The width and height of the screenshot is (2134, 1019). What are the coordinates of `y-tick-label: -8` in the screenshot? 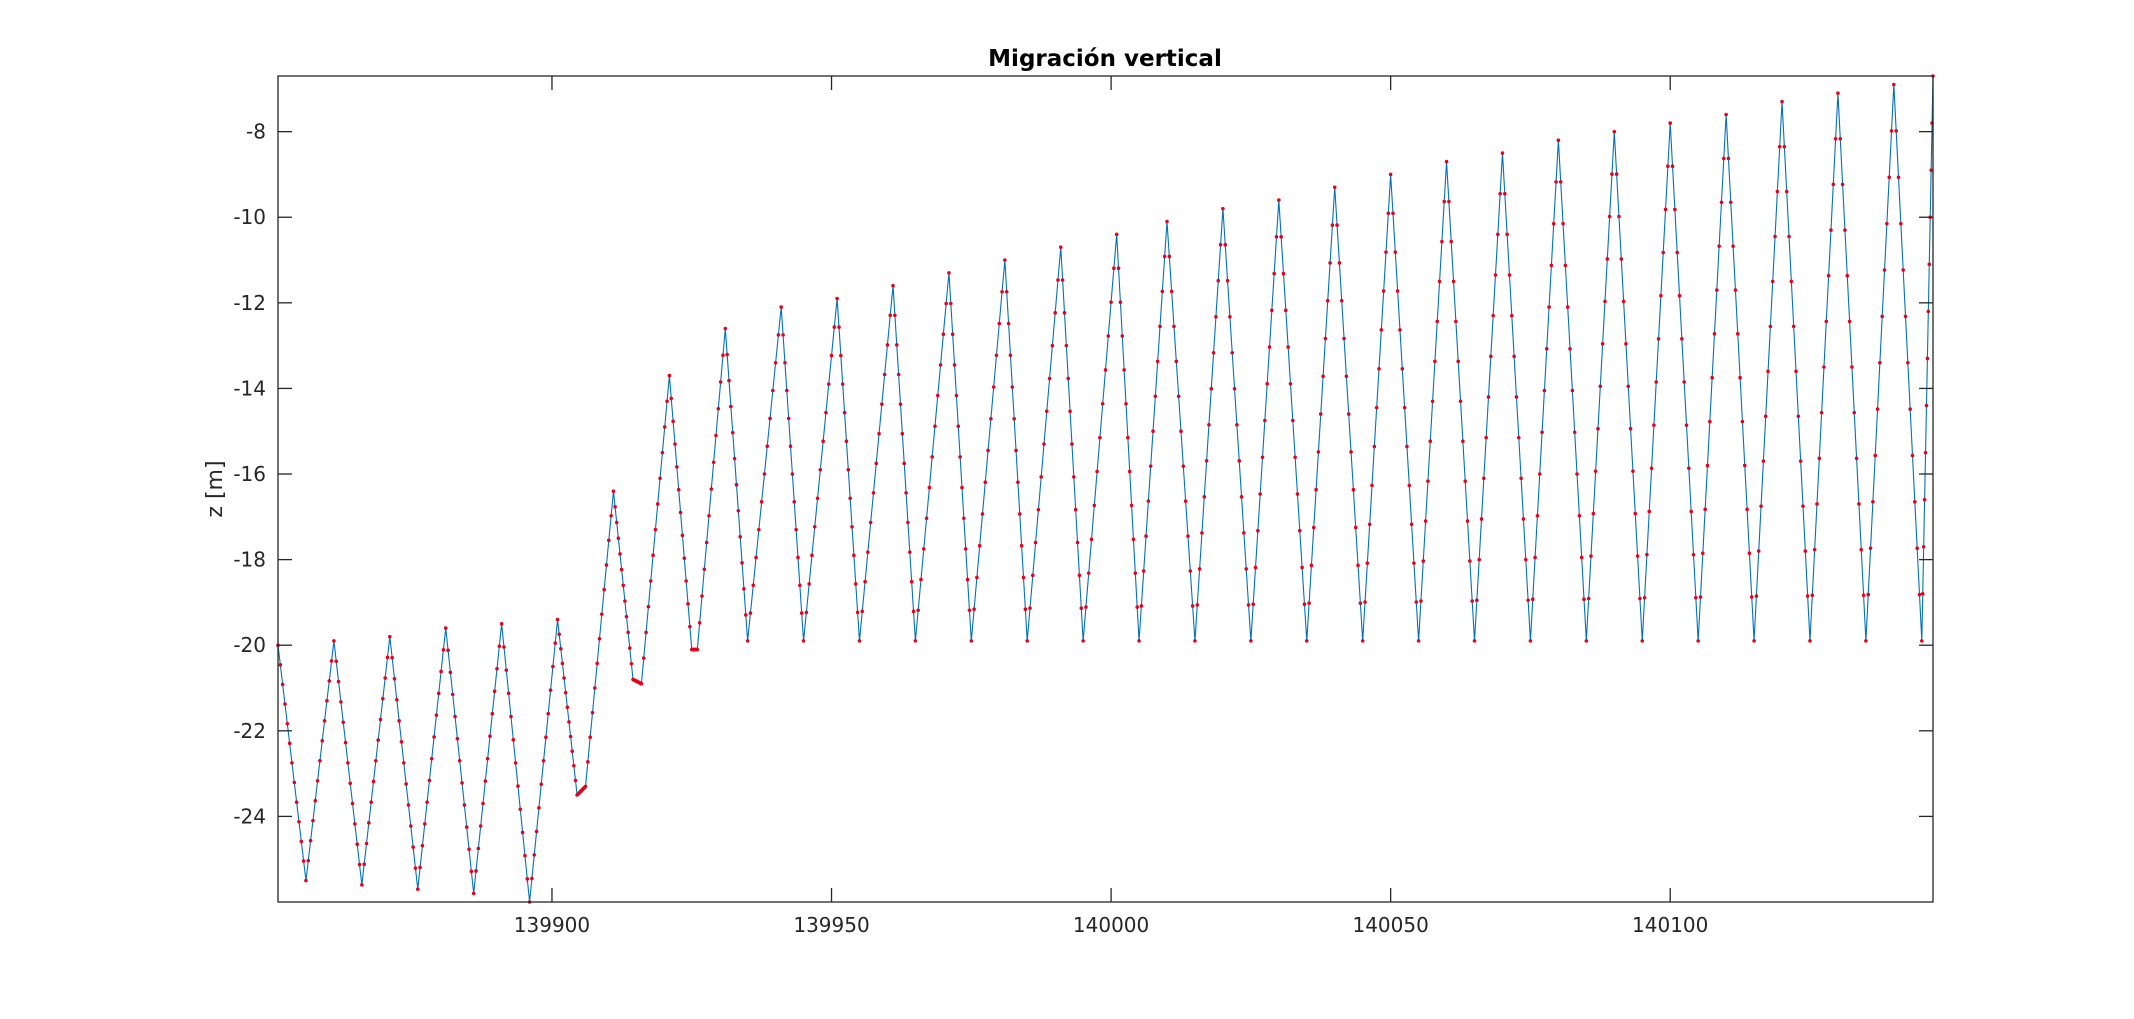 It's located at (256, 132).